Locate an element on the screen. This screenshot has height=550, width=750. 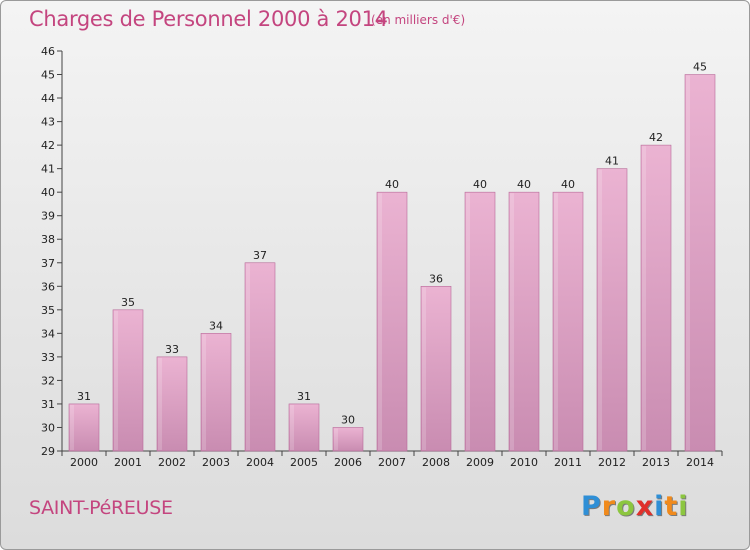
y-tick-label: 39 is located at coordinates (48, 216).